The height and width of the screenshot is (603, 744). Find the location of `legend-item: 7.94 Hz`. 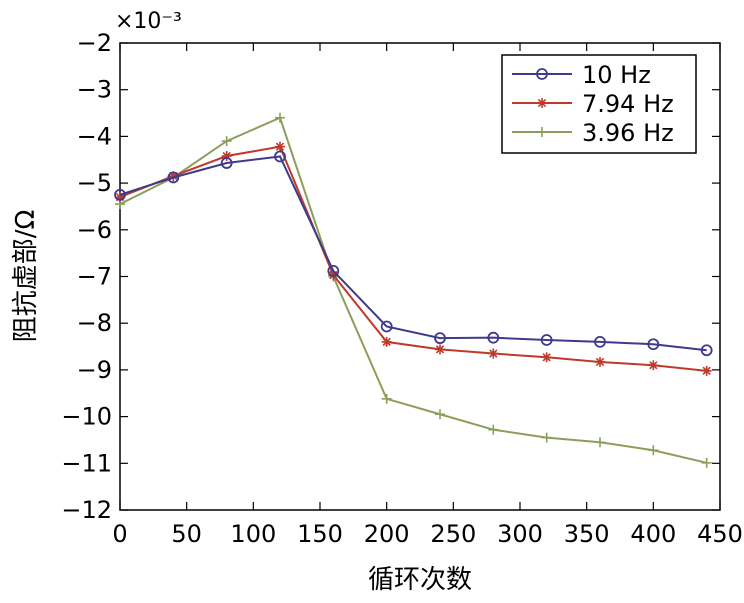

legend-item: 7.94 Hz is located at coordinates (593, 104).